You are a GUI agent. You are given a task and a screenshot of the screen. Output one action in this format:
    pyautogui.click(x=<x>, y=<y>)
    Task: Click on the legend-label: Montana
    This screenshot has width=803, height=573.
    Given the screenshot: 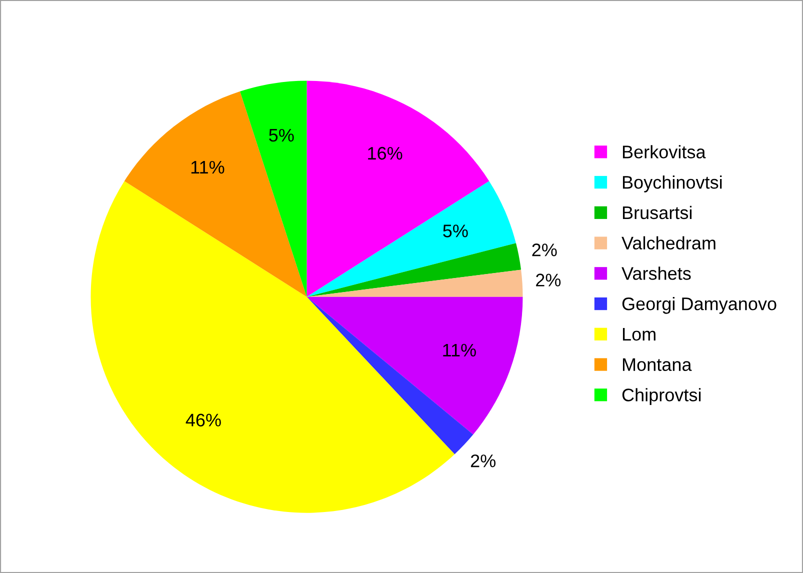 What is the action you would take?
    pyautogui.click(x=657, y=365)
    